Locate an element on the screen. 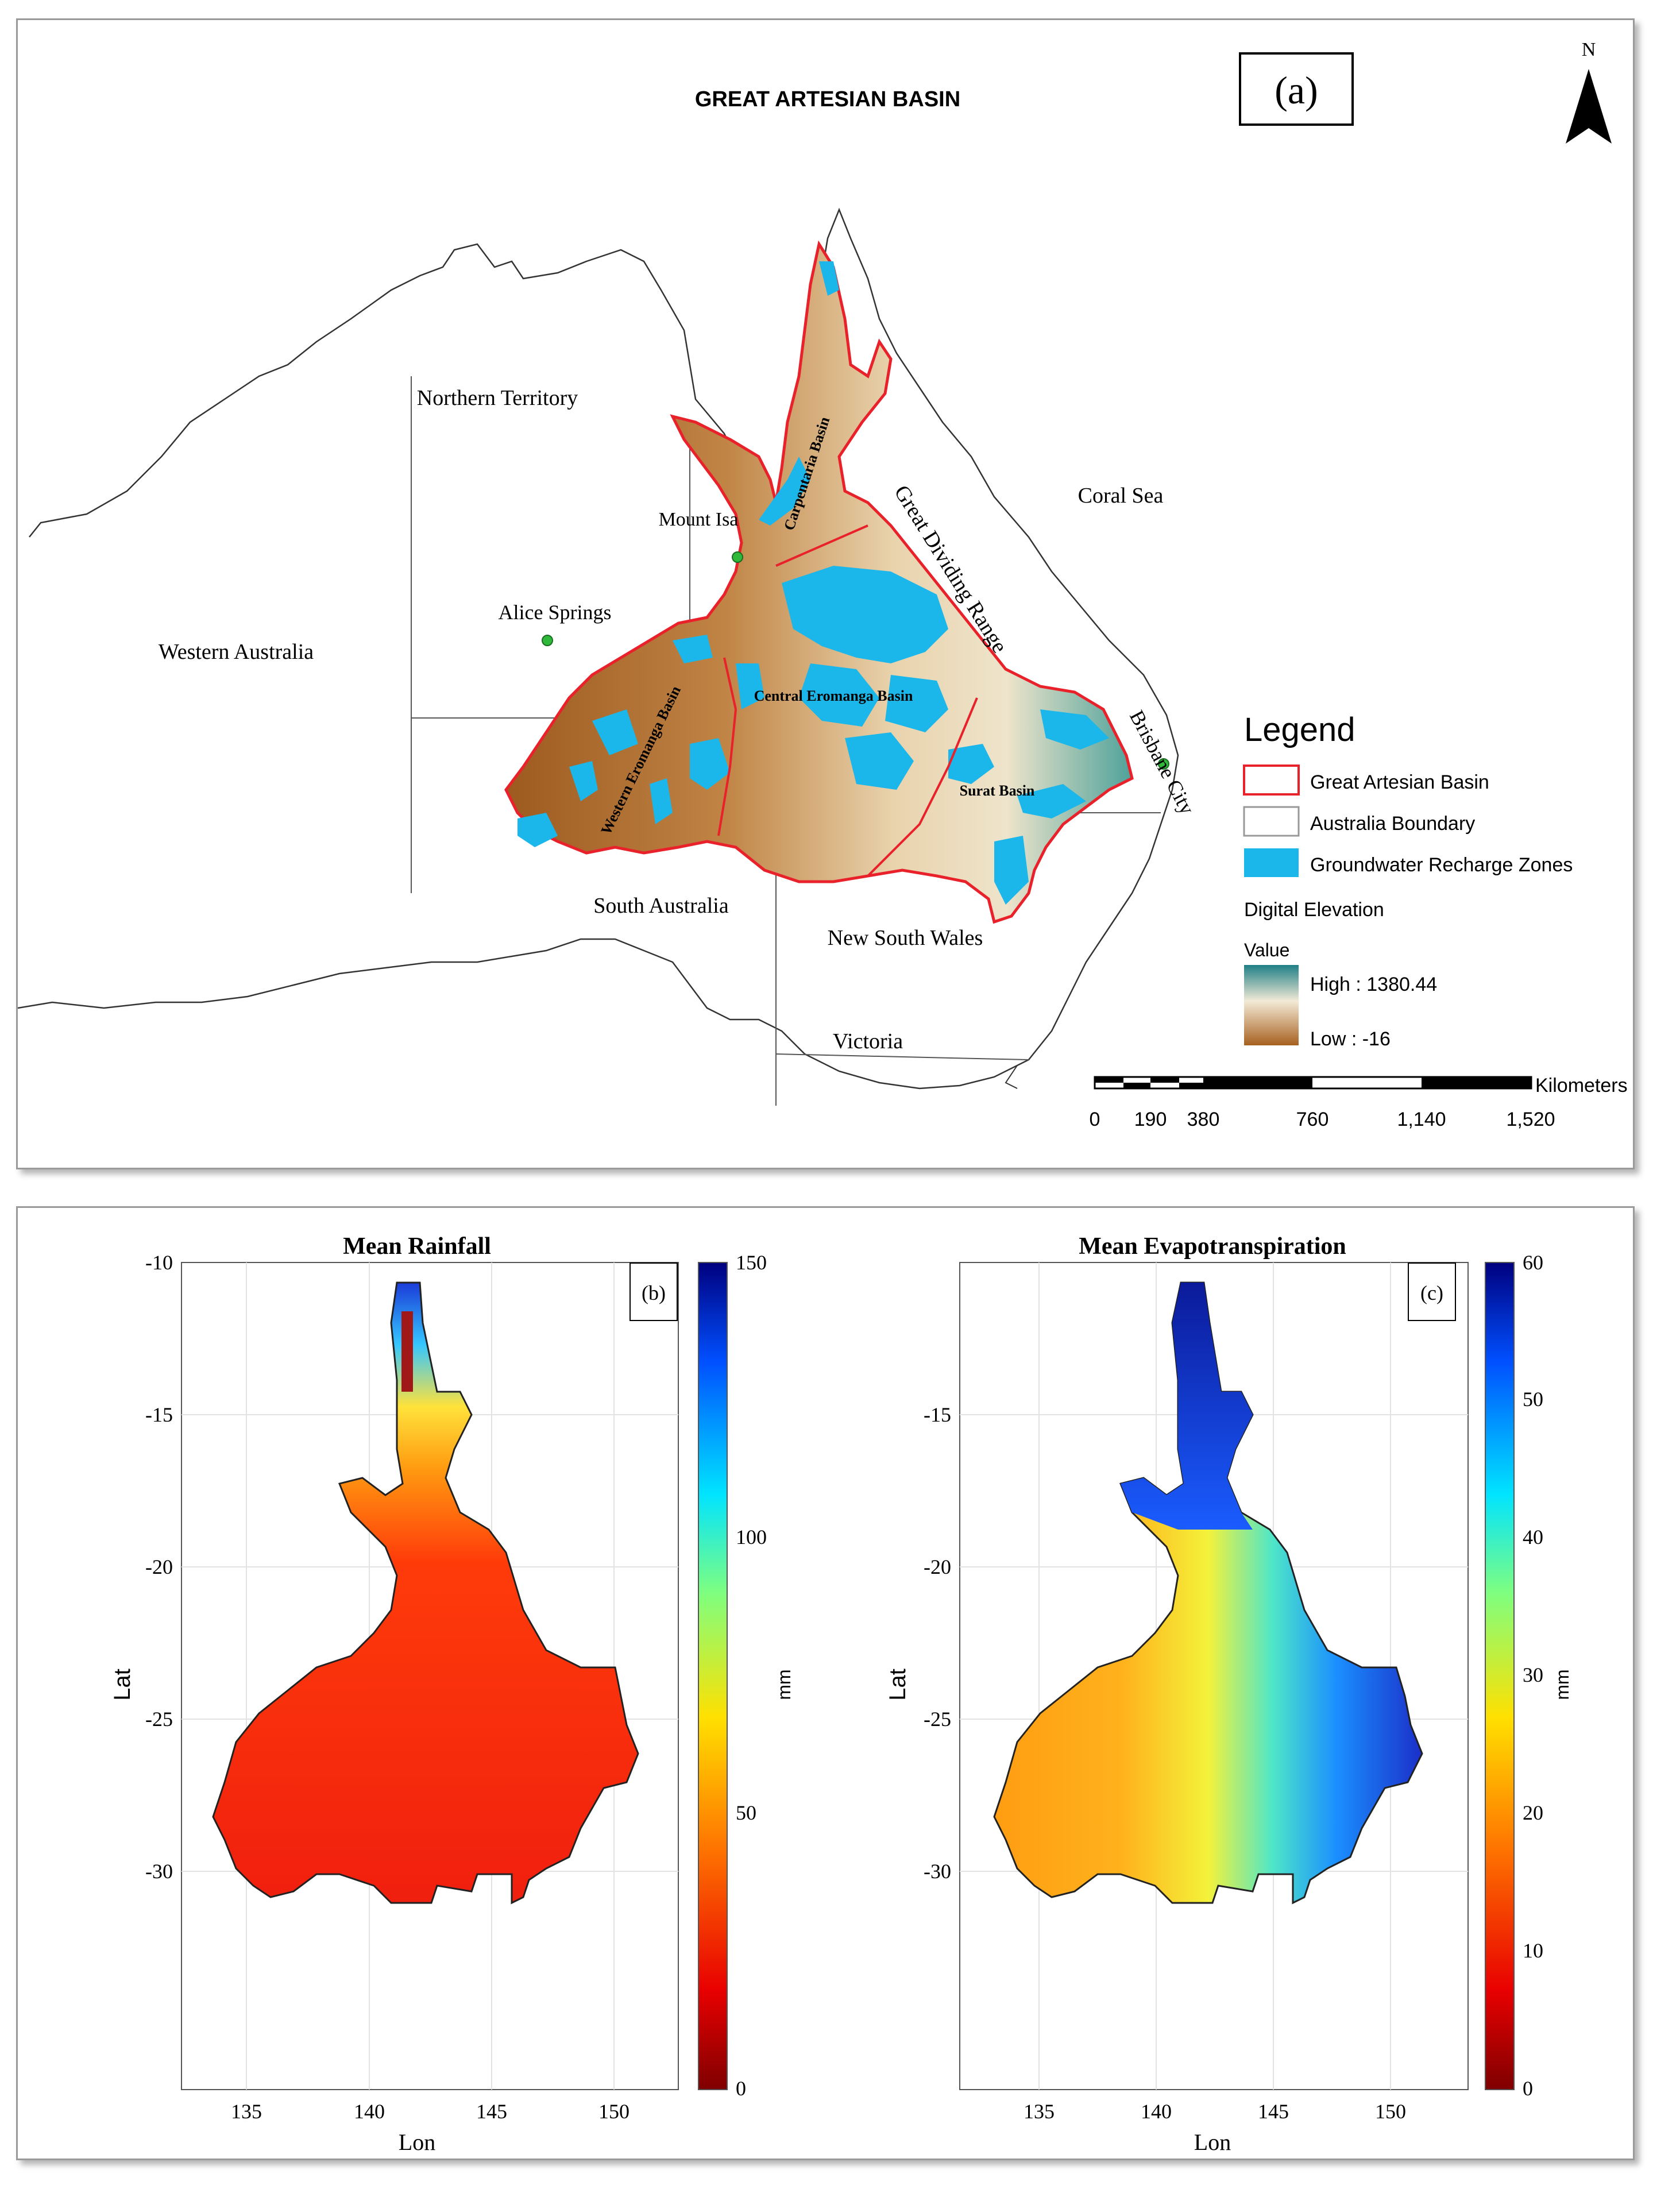 The image size is (1680, 2197). legend-gab-label: Great Artesian Basin is located at coordinates (1399, 782).